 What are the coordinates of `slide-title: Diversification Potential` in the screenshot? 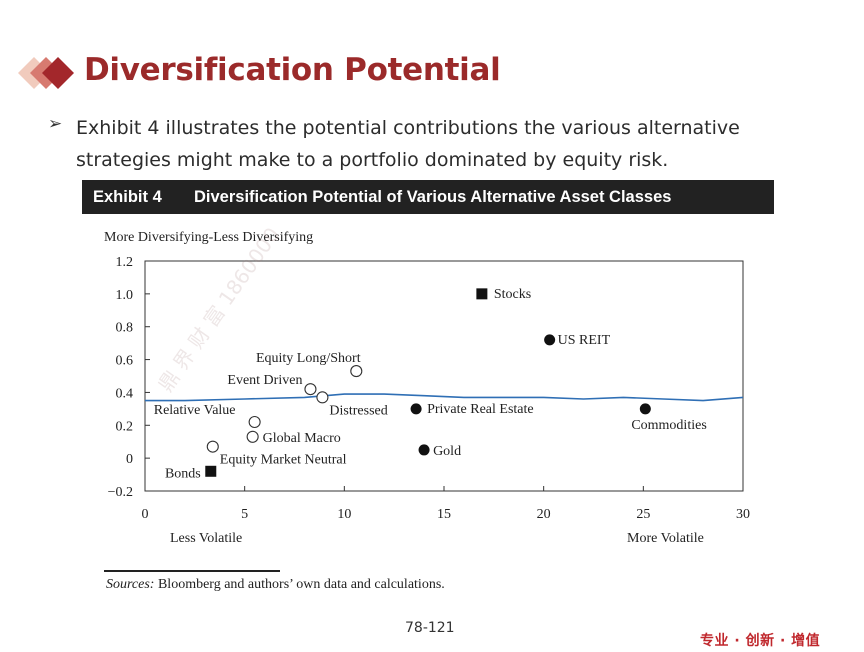 It's located at (292, 70).